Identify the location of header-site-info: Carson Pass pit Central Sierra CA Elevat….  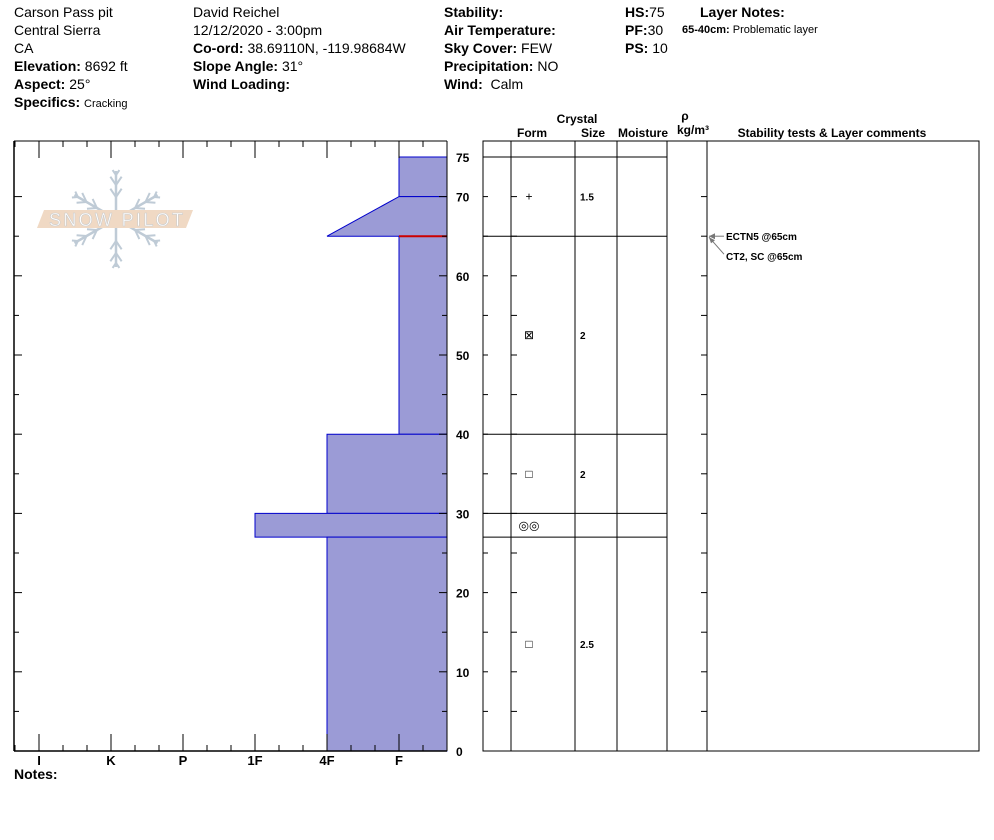
(71, 58).